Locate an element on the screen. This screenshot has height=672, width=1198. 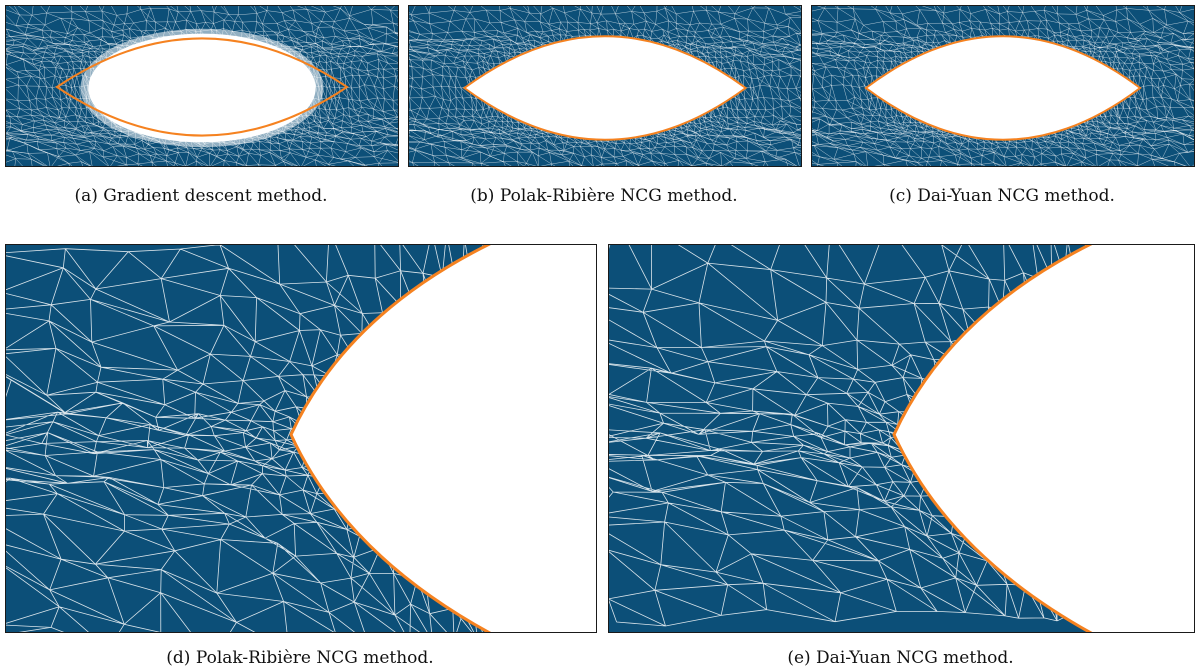
mesh-svg-b is located at coordinates (605, 86).